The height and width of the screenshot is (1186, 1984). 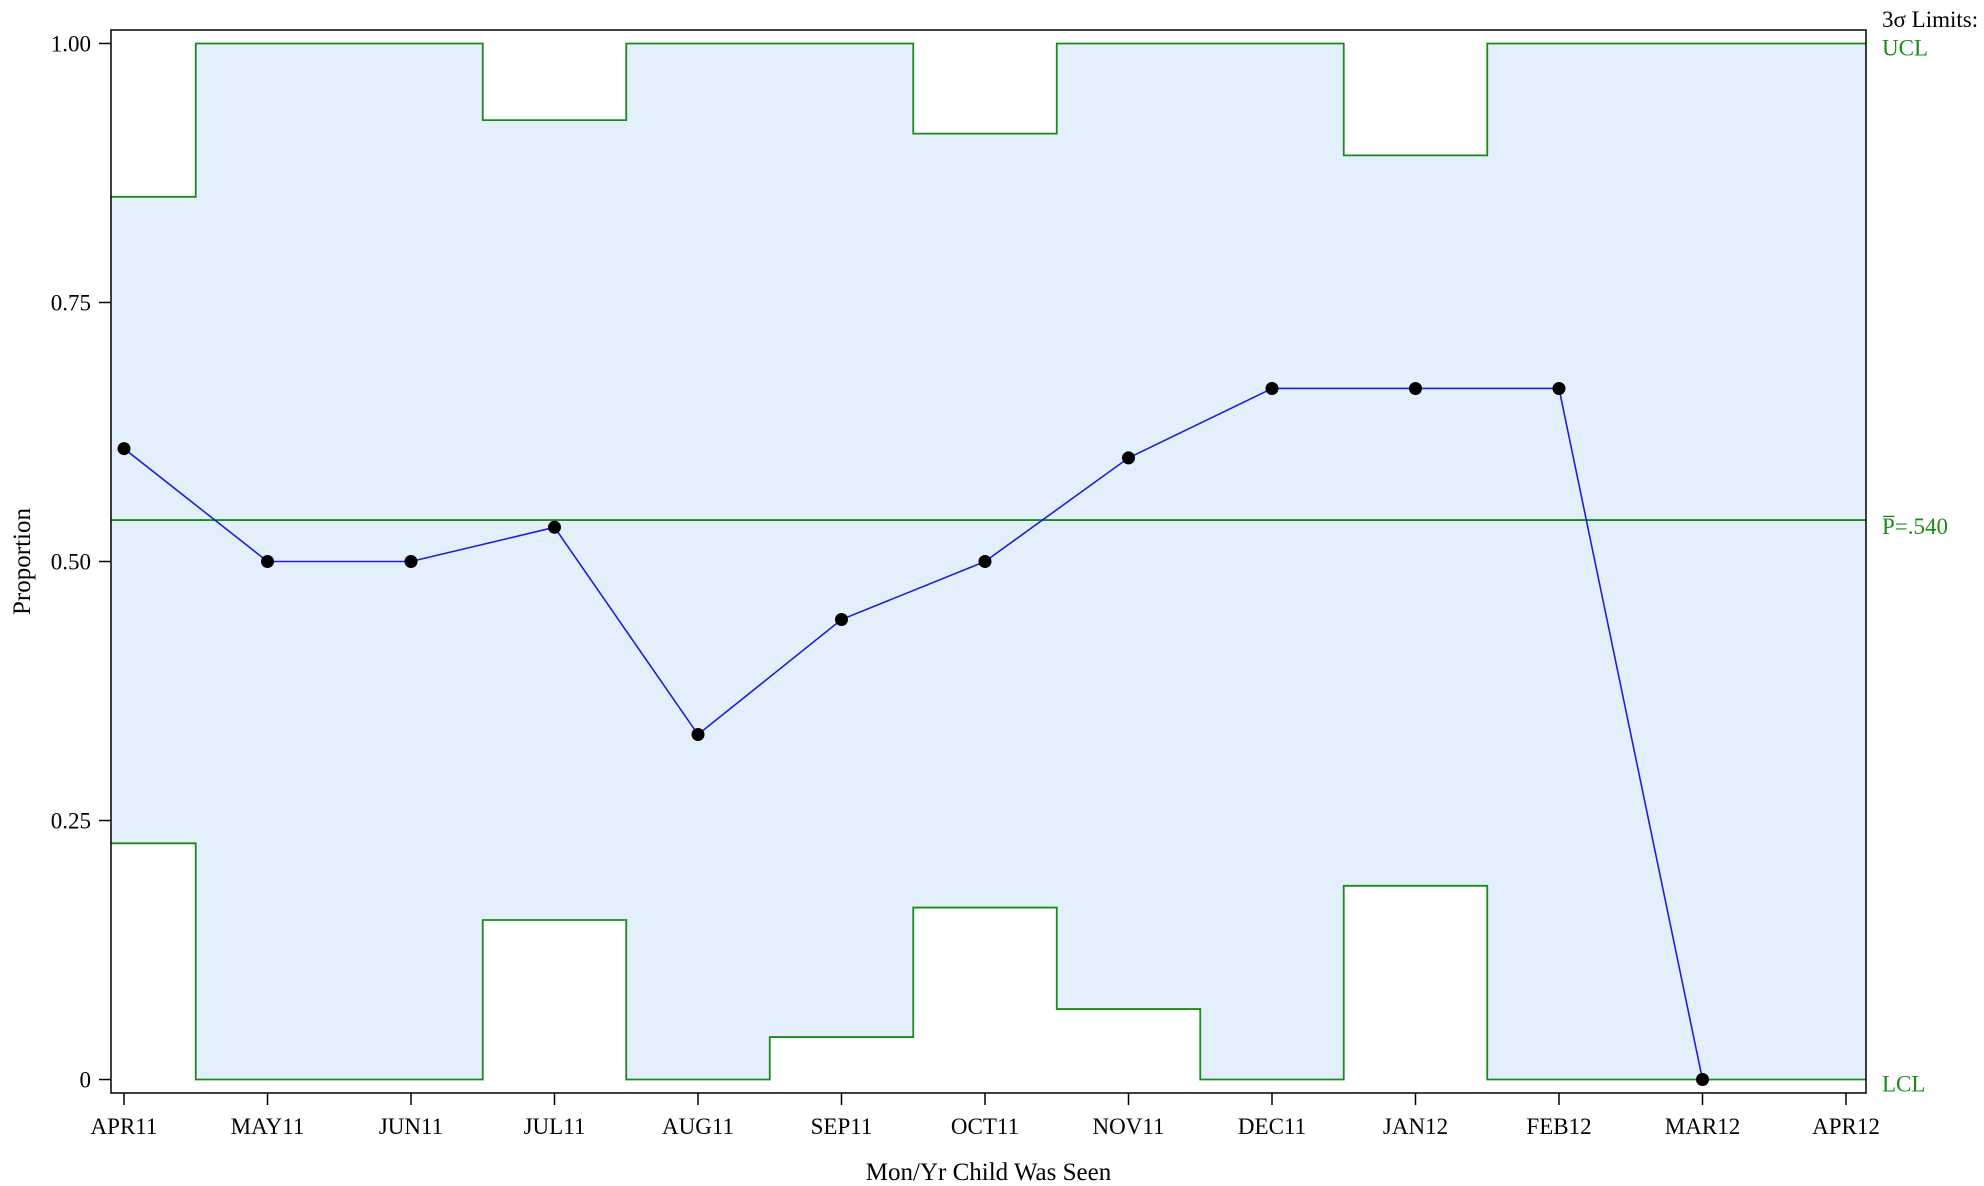 I want to click on x-tick-label: OCT11, so click(x=985, y=1126).